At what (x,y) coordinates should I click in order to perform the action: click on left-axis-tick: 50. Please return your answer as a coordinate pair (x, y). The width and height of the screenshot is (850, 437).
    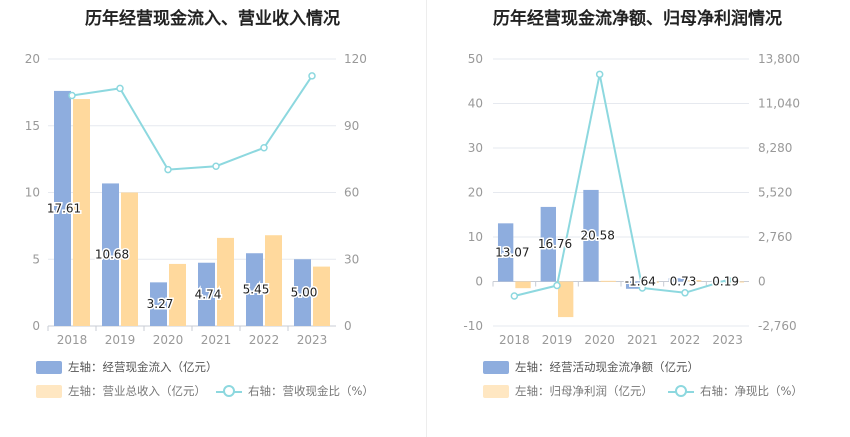
    Looking at the image, I should click on (475, 59).